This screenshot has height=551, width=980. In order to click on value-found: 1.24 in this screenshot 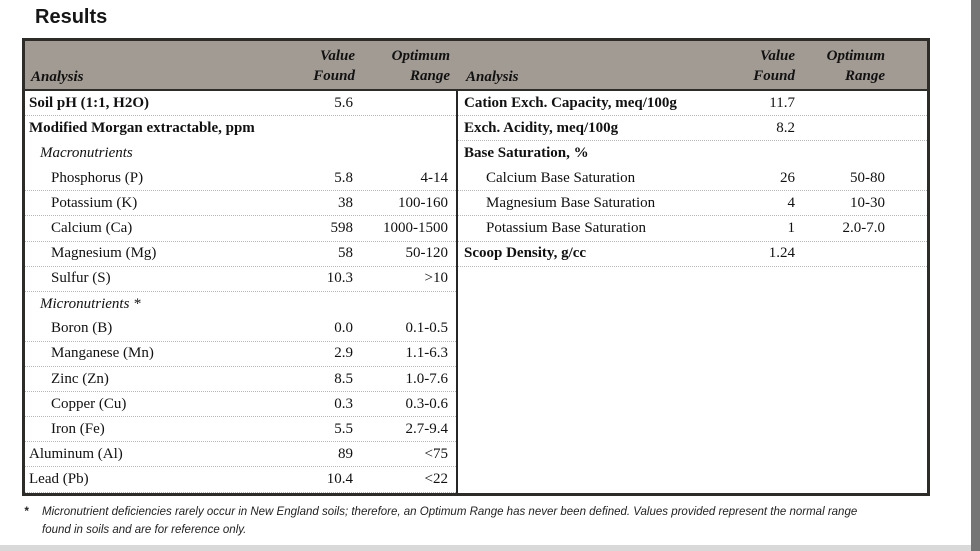, I will do `click(781, 253)`.